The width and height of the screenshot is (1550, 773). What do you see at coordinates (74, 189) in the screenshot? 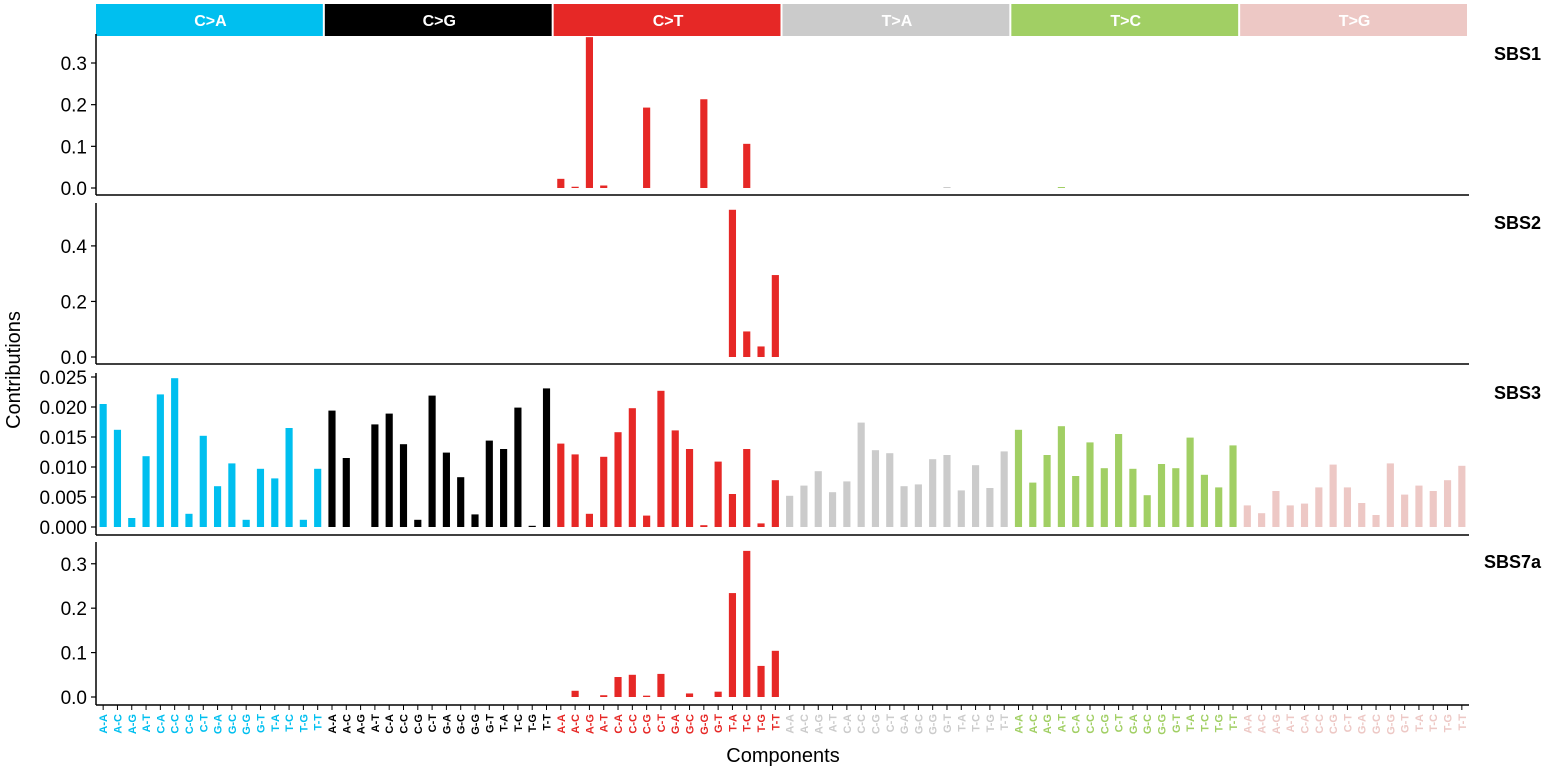
I see `y-tick-label: 0.0` at bounding box center [74, 189].